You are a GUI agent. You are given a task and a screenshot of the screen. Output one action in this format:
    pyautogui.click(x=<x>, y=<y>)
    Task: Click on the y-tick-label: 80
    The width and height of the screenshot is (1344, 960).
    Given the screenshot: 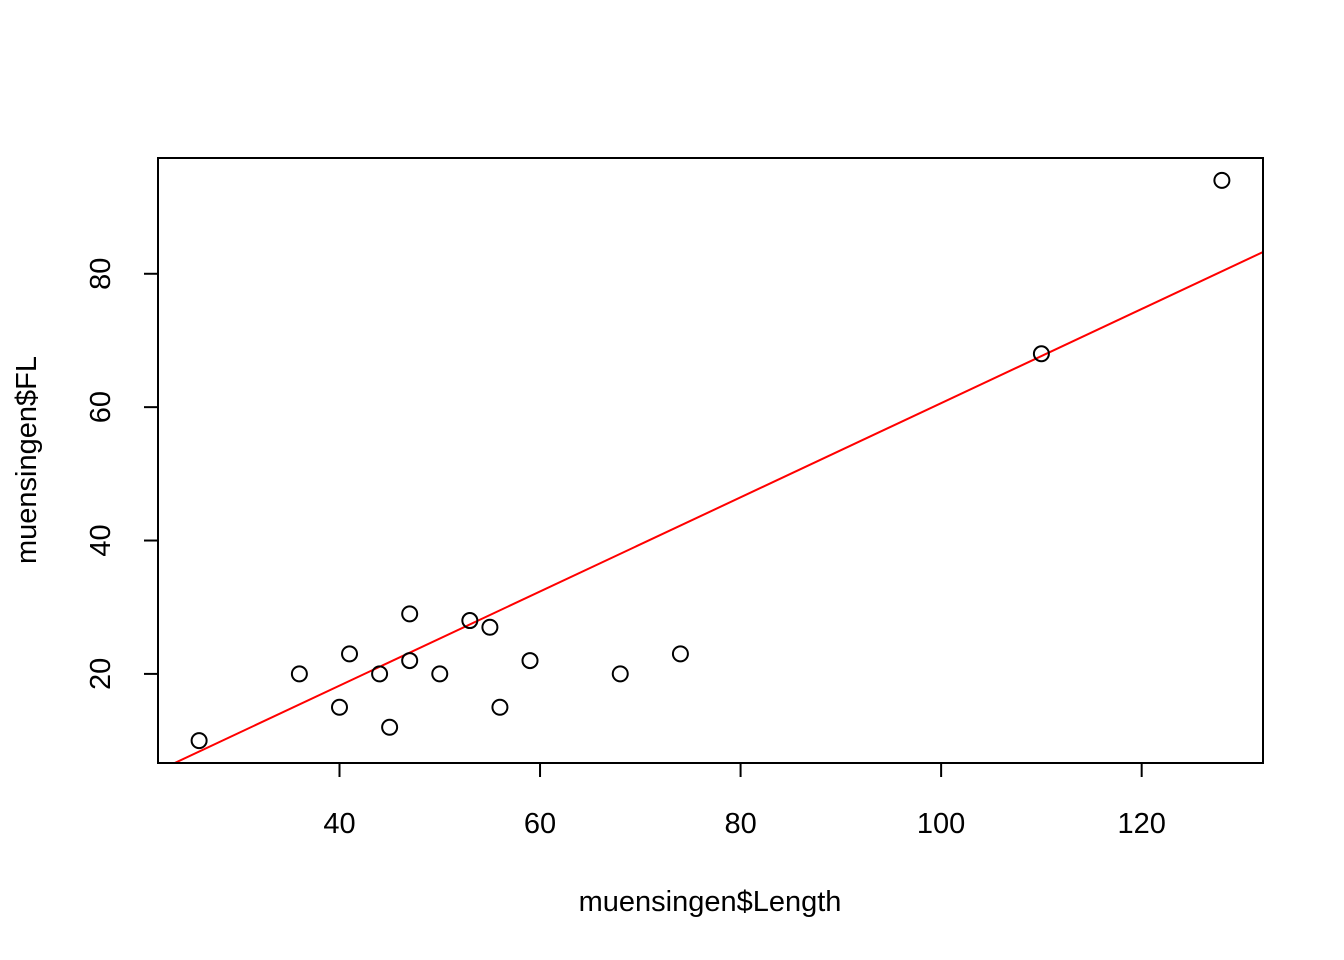 What is the action you would take?
    pyautogui.click(x=101, y=274)
    